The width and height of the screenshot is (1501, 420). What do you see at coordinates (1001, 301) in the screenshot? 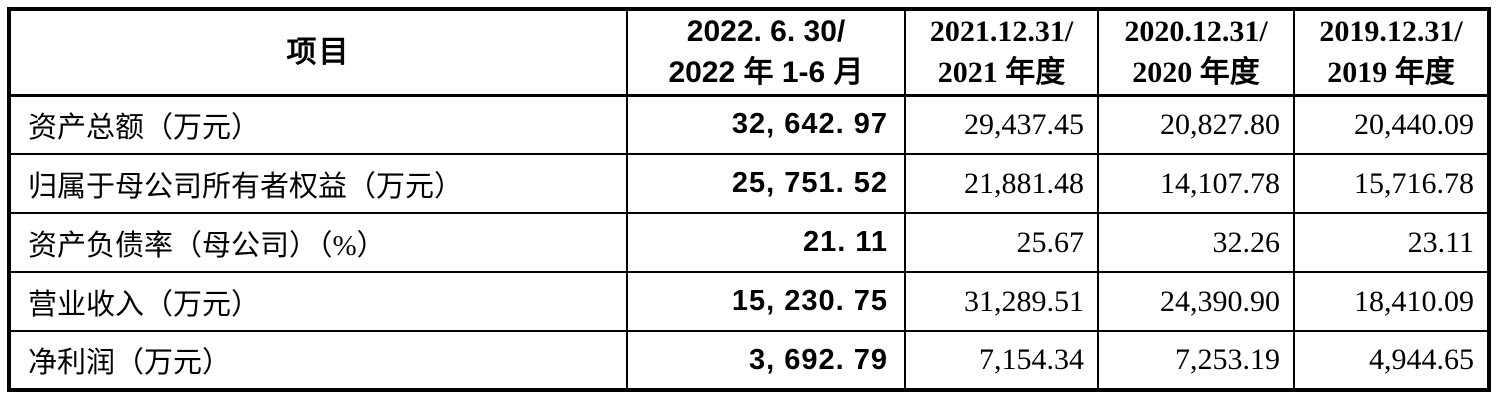
I see `value-cell-2021: 31,289.51` at bounding box center [1001, 301].